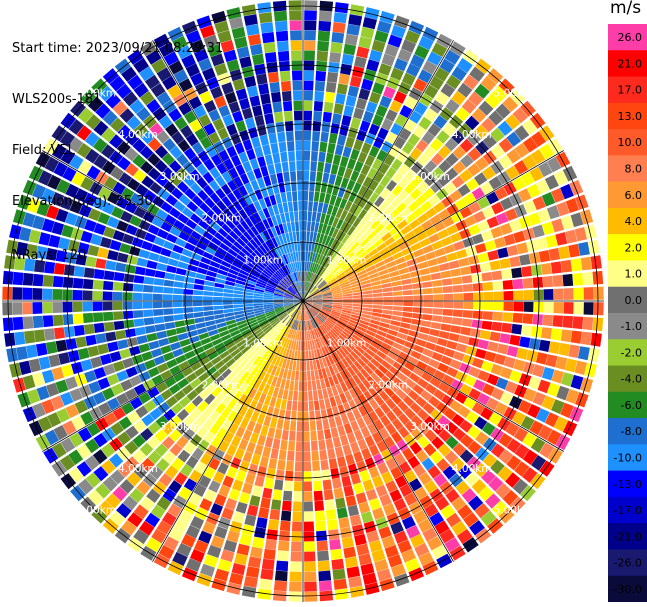  I want to click on colorbar-swatch, so click(627, 458).